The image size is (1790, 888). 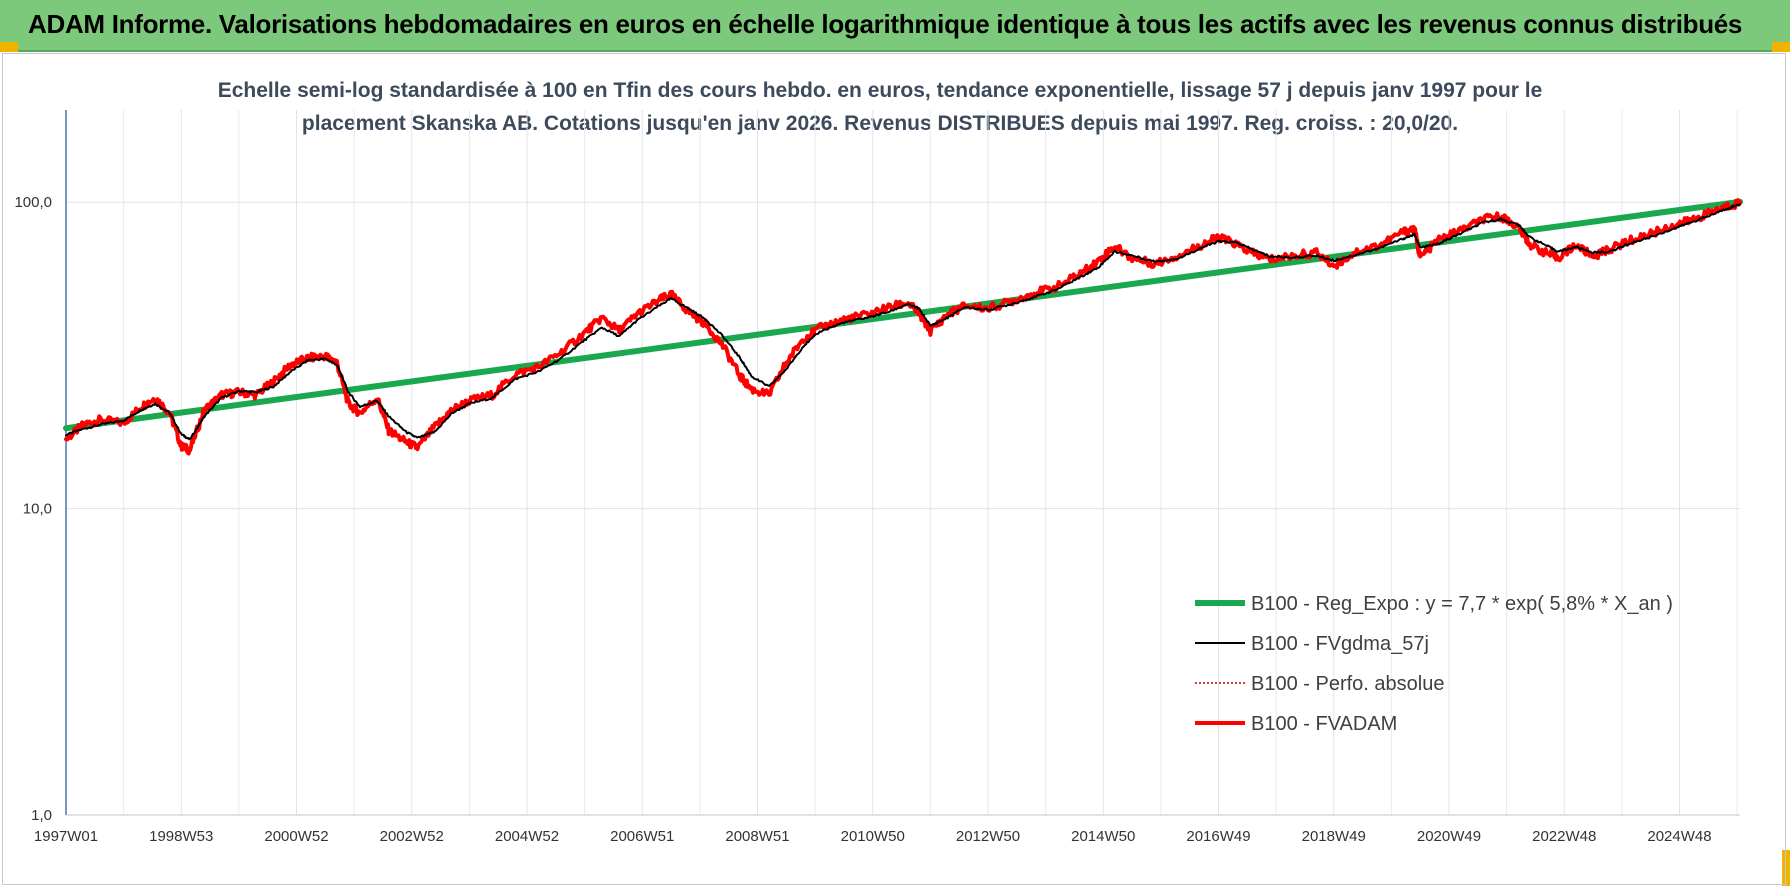 I want to click on x-tick-label: 2022W48, so click(x=1564, y=836).